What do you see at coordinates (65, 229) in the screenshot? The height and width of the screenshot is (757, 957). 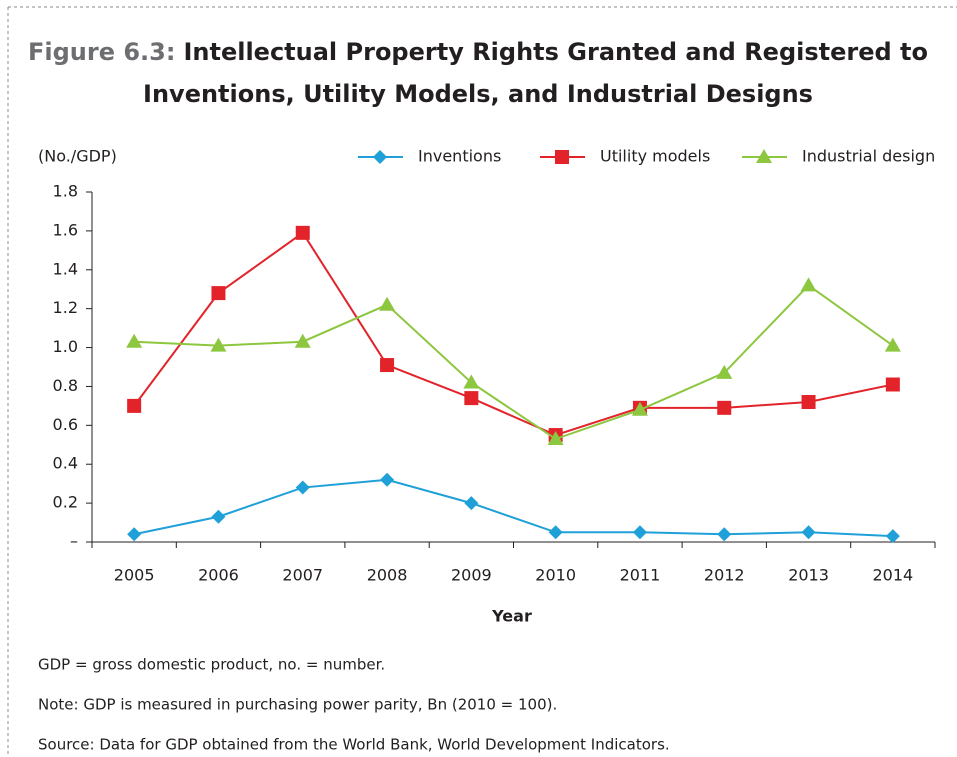 I see `y-tick-label: 1.6` at bounding box center [65, 229].